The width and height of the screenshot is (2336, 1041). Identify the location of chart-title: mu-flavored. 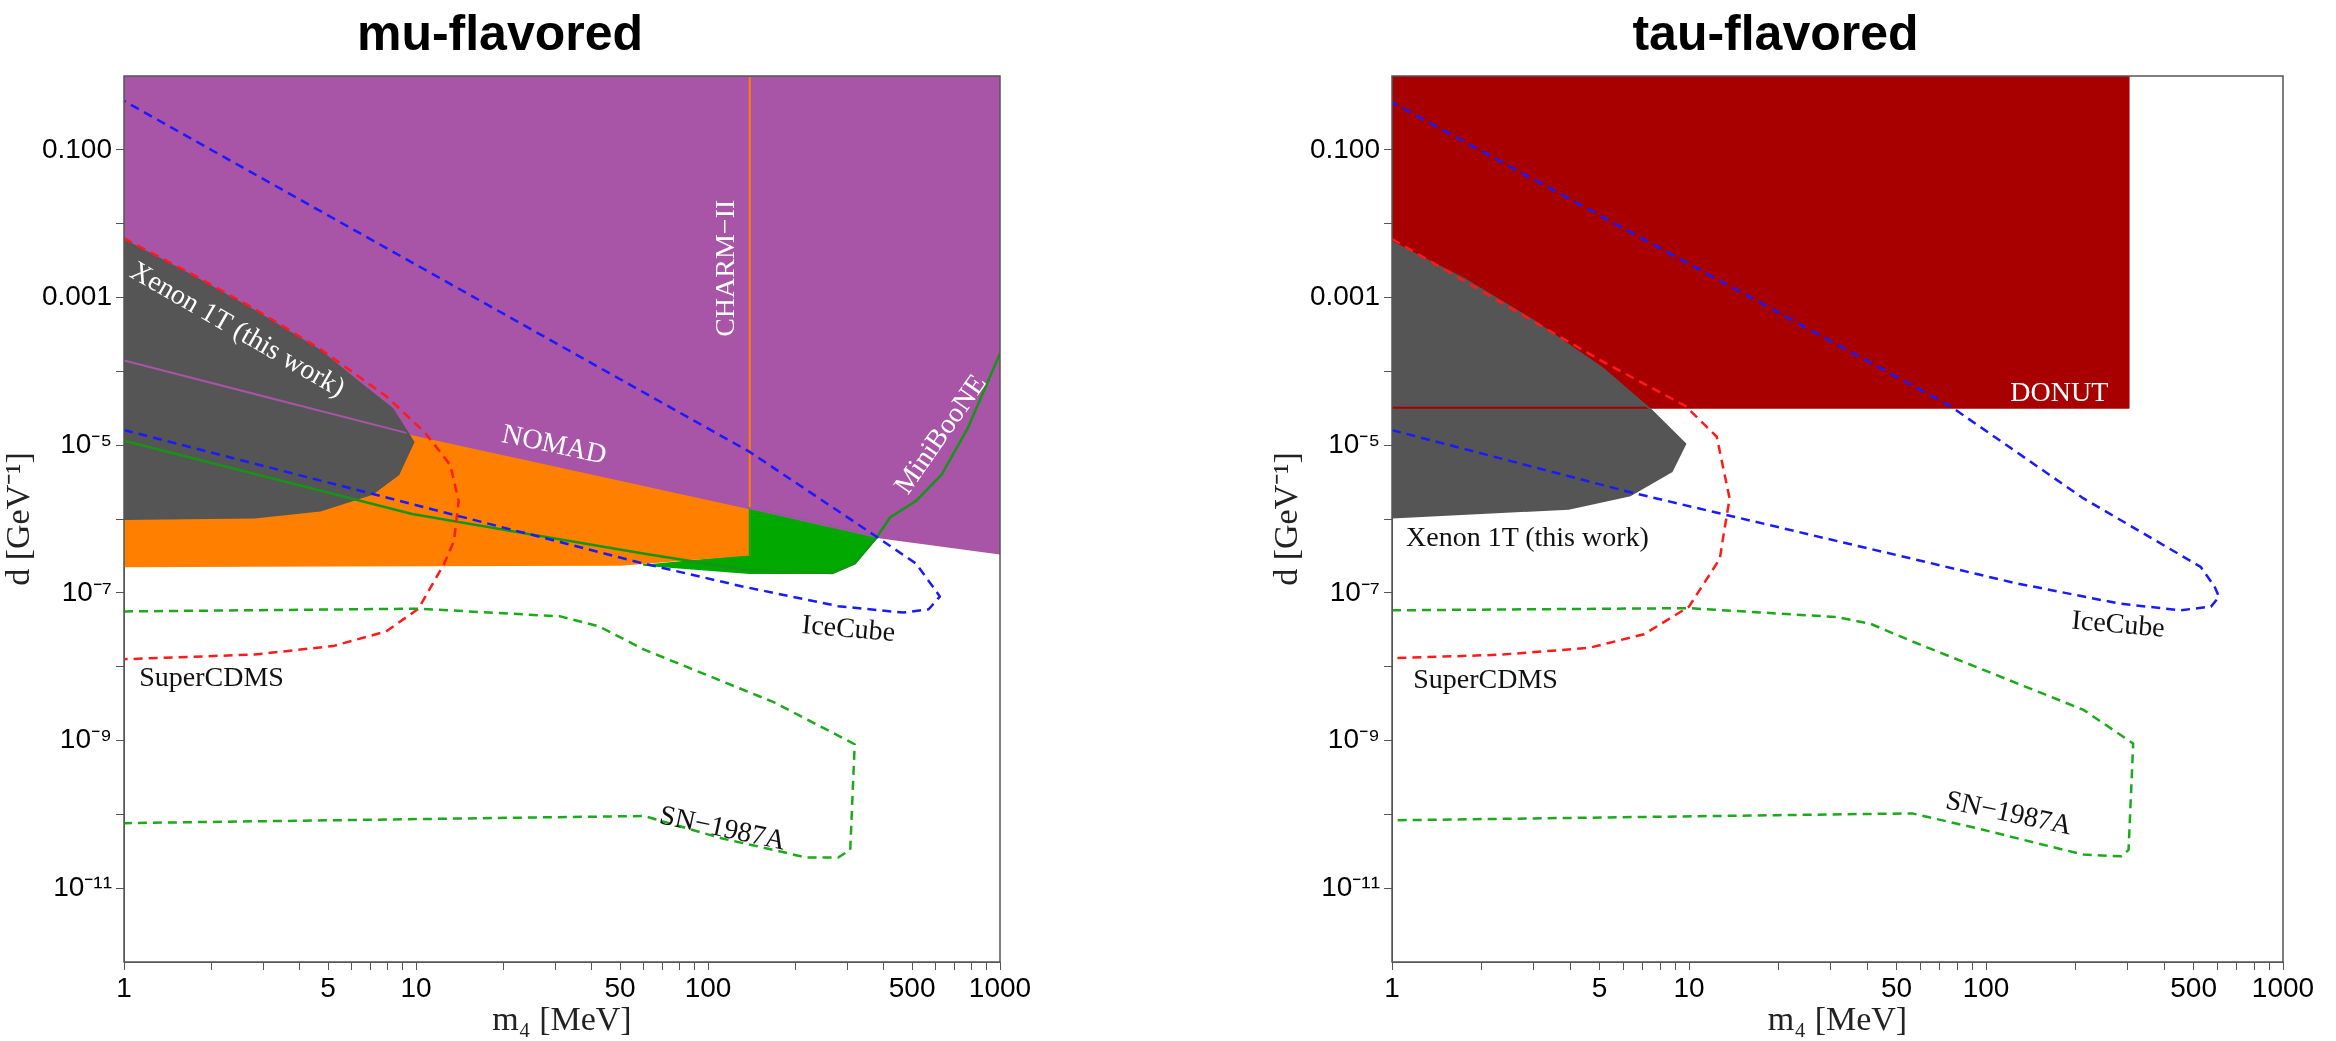
(500, 32).